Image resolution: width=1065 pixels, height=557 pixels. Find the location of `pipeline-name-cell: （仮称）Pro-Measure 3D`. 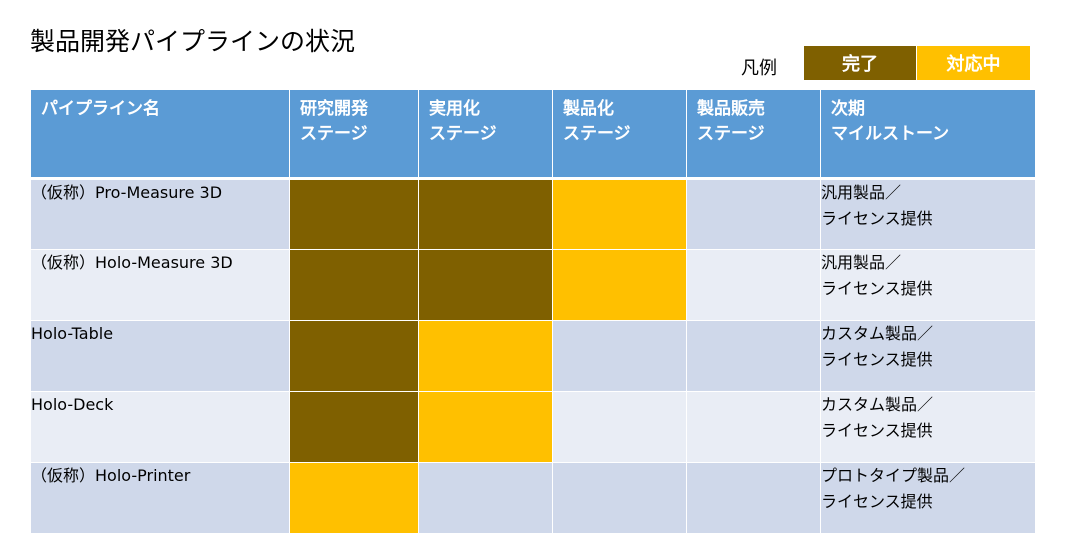

pipeline-name-cell: （仮称）Pro-Measure 3D is located at coordinates (160, 214).